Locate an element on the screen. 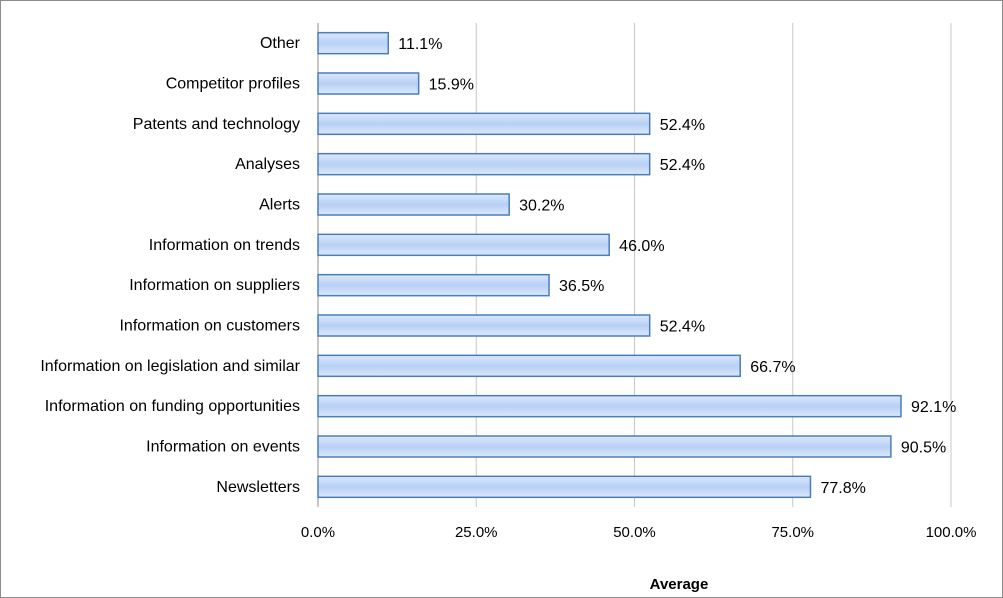  x-axis-title: Average is located at coordinates (679, 584).